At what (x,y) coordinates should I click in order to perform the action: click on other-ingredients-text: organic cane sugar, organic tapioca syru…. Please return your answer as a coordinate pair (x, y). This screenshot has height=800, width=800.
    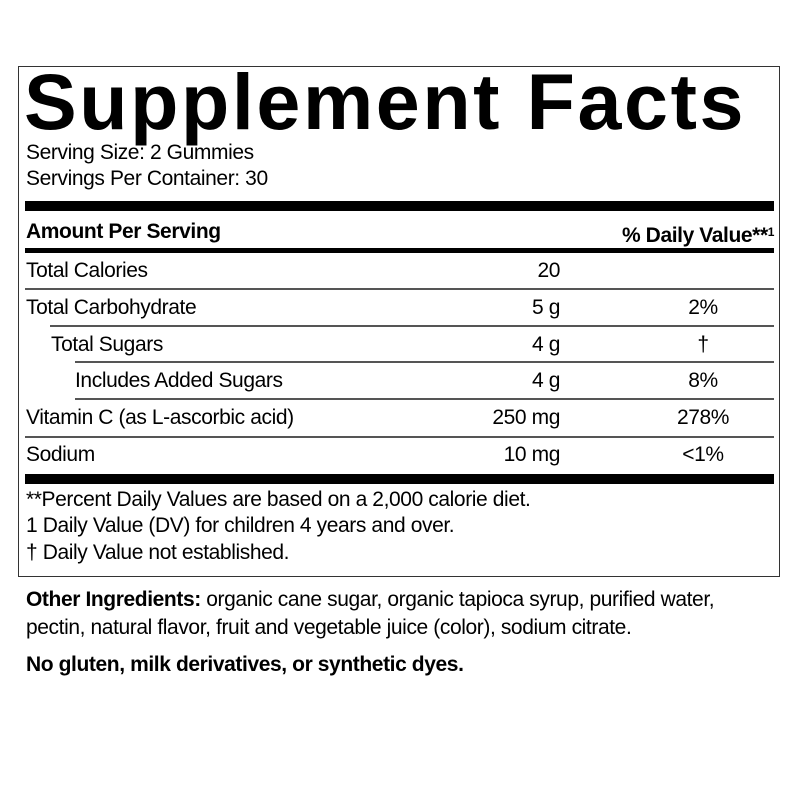
    Looking at the image, I should click on (457, 599).